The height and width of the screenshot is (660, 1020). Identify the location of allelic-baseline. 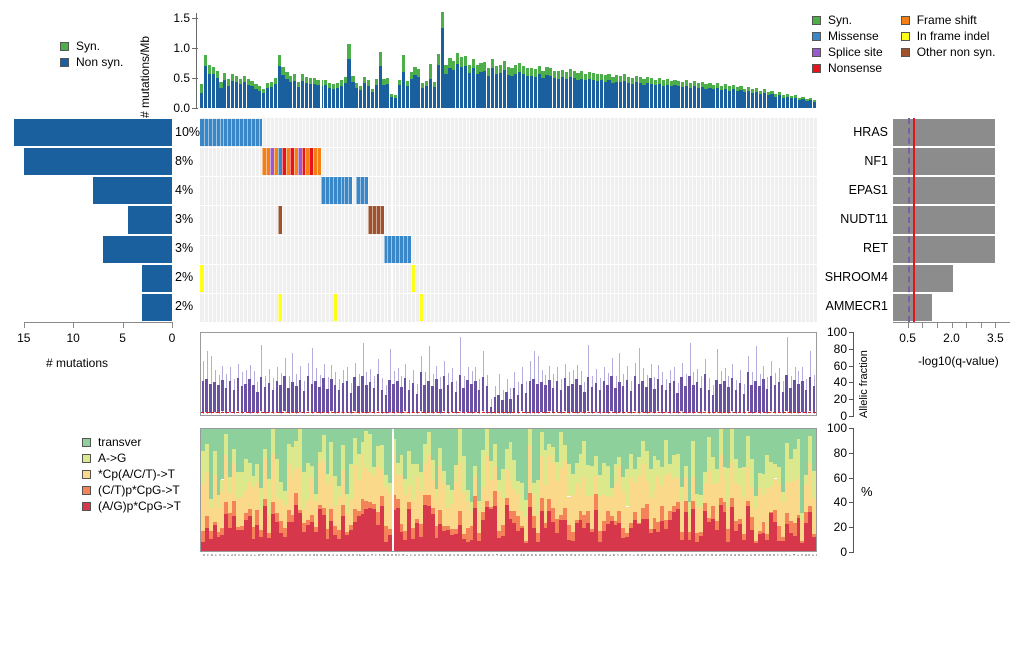
(508, 412).